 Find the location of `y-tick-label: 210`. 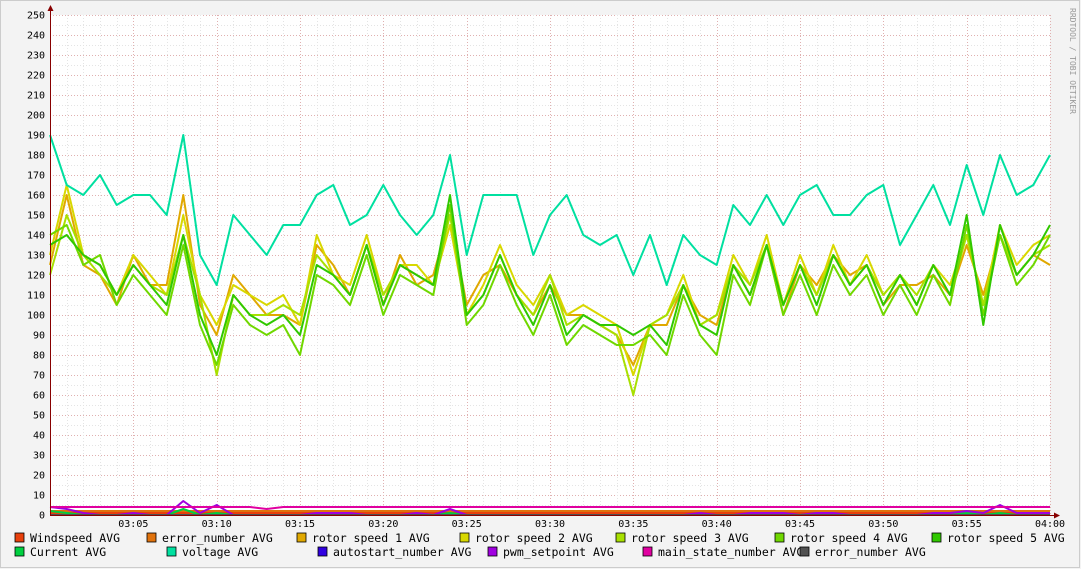

y-tick-label: 210 is located at coordinates (36, 96).